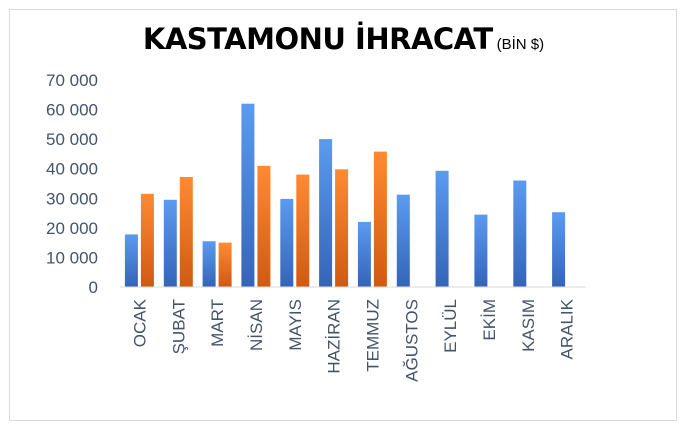 The height and width of the screenshot is (432, 687). What do you see at coordinates (520, 44) in the screenshot?
I see `chart-title-unit: (BİN $)` at bounding box center [520, 44].